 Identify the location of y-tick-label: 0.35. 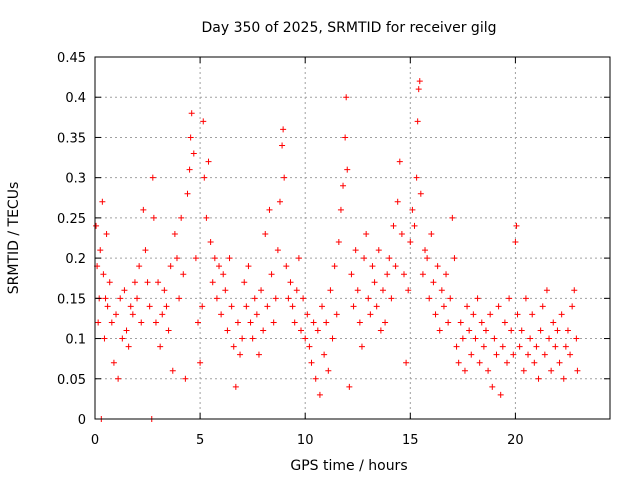
(71, 138).